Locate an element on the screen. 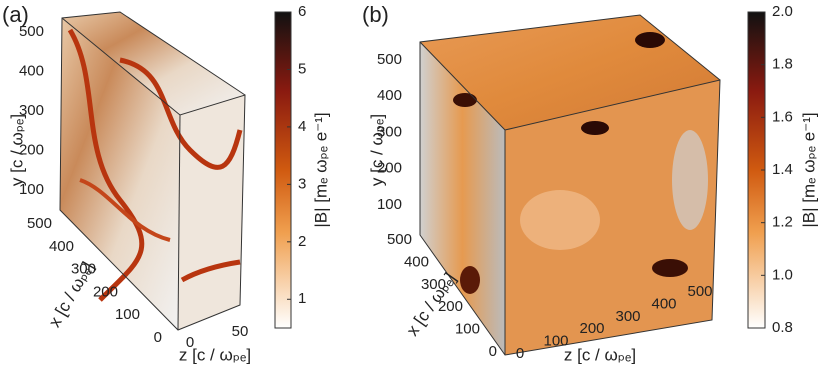  colorbar-tick-label: 6 is located at coordinates (302, 11).